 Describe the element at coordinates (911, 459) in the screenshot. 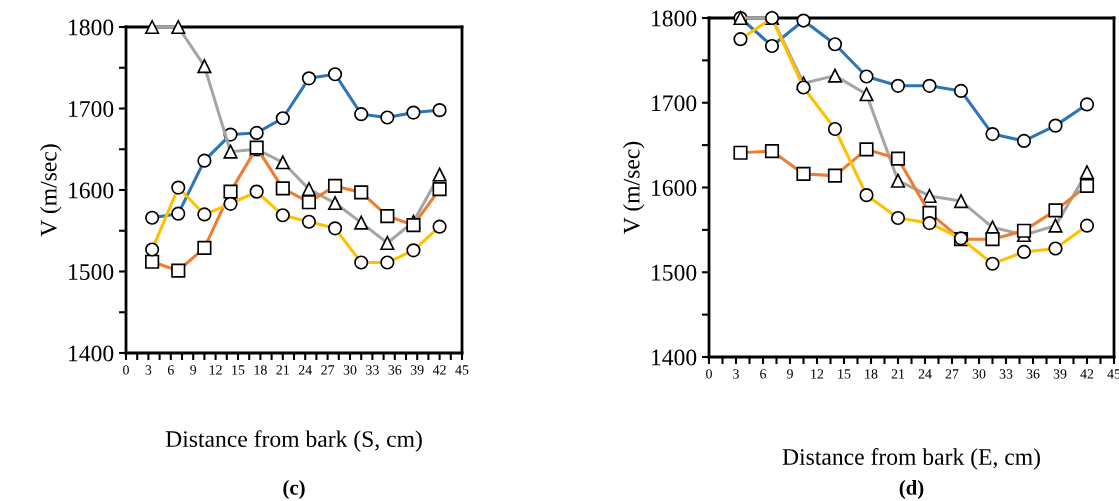

I see `x-axis-title: Distance from bark (E, cm)` at that location.